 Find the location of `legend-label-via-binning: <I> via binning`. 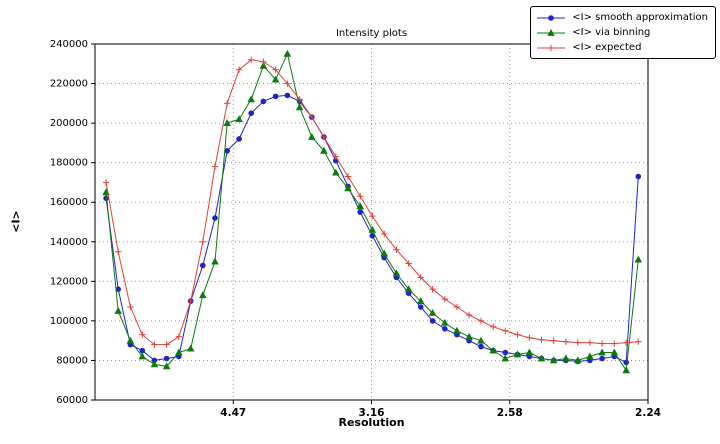

legend-label-via-binning: <I> via binning is located at coordinates (611, 32).